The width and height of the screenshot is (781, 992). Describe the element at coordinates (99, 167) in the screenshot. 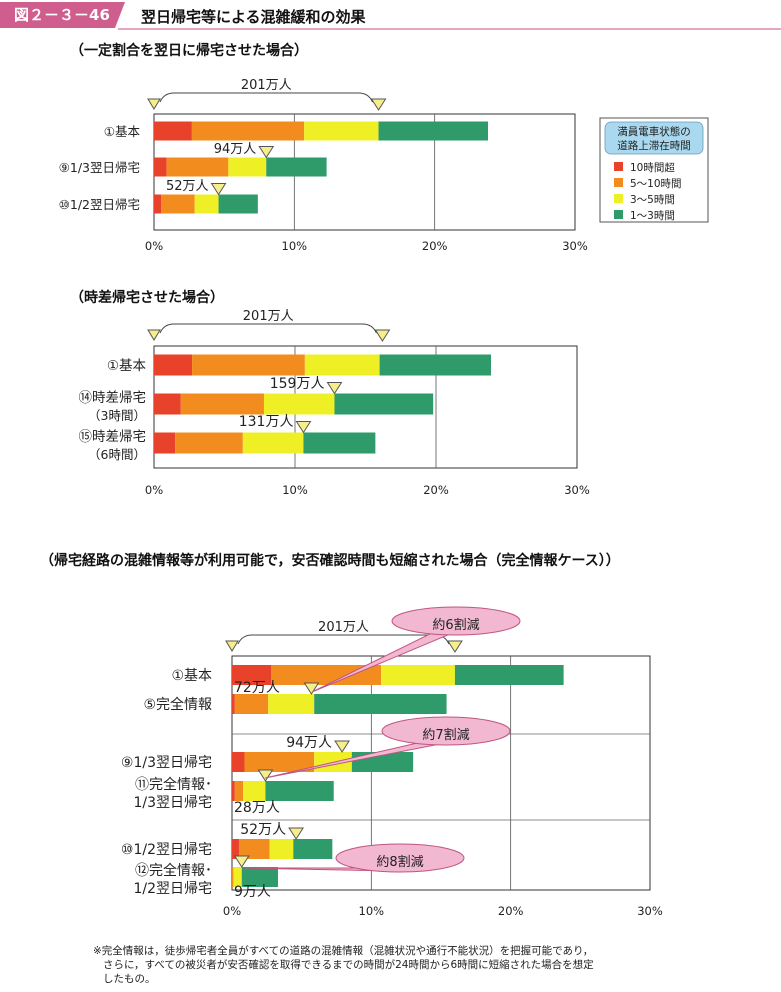

I see `category-label: ⑨1/3翌日帰宅` at that location.